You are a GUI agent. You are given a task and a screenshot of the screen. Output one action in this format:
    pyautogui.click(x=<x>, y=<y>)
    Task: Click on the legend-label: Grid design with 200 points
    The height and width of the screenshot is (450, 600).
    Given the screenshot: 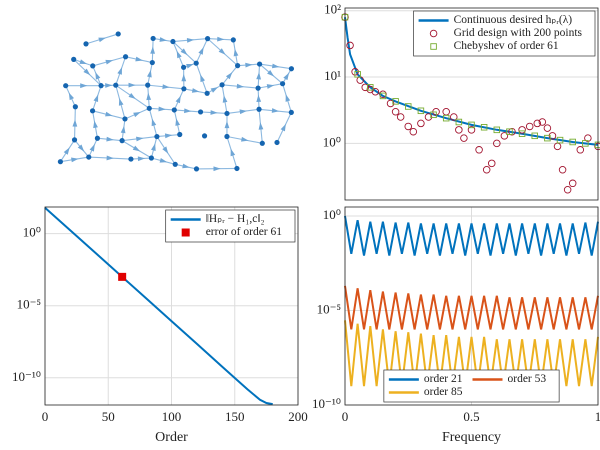 What is the action you would take?
    pyautogui.click(x=518, y=33)
    